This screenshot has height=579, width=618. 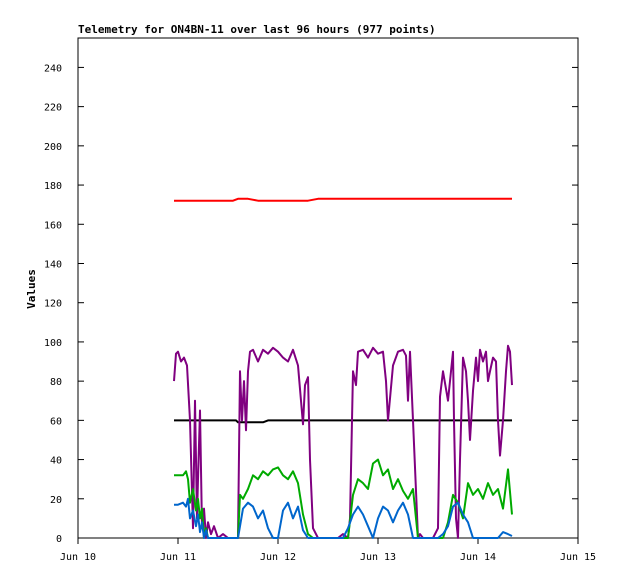 What do you see at coordinates (78, 557) in the screenshot?
I see `x-tick-label: Jun 10` at bounding box center [78, 557].